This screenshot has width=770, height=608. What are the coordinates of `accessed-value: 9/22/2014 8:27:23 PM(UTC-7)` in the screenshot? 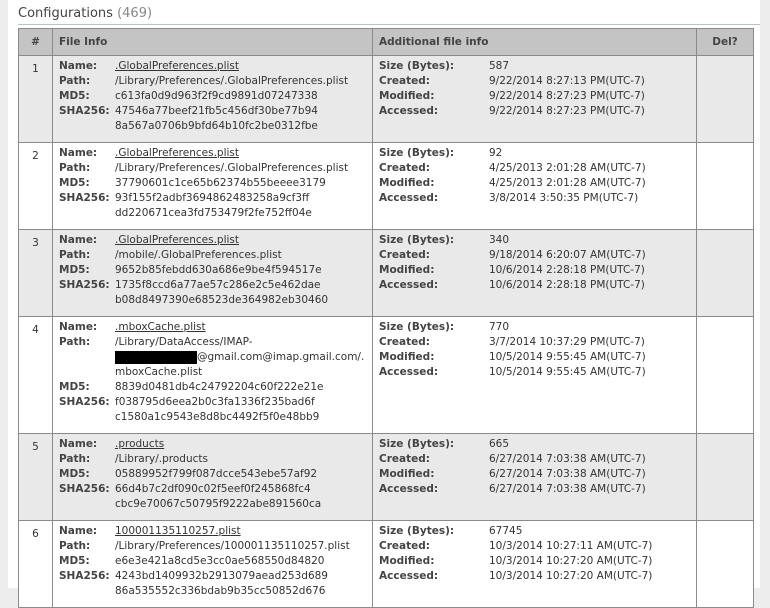 It's located at (567, 111).